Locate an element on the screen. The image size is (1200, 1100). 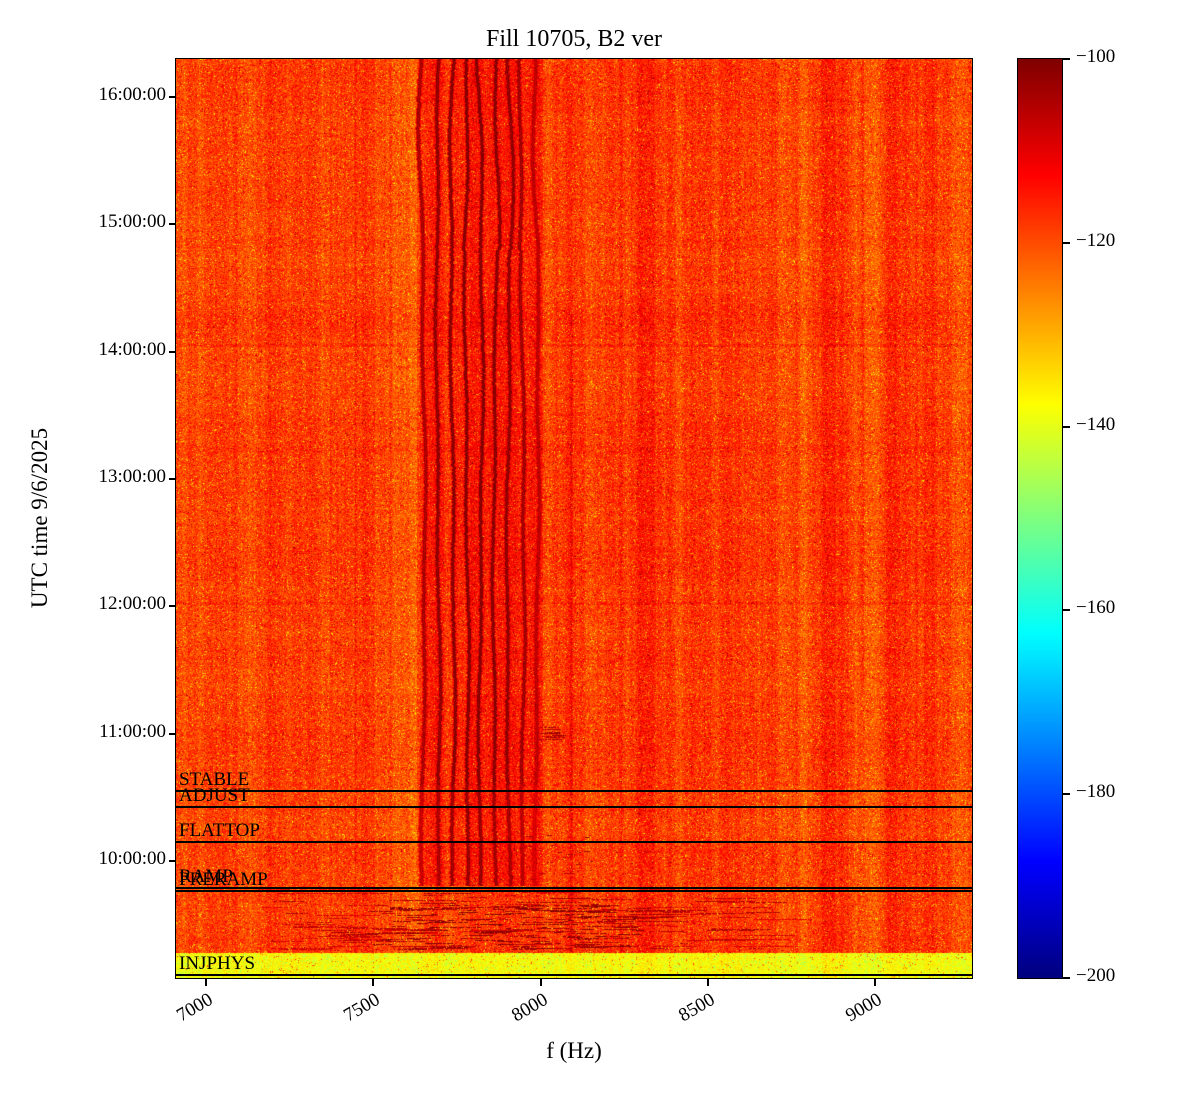
colorbar is located at coordinates (1040, 518).